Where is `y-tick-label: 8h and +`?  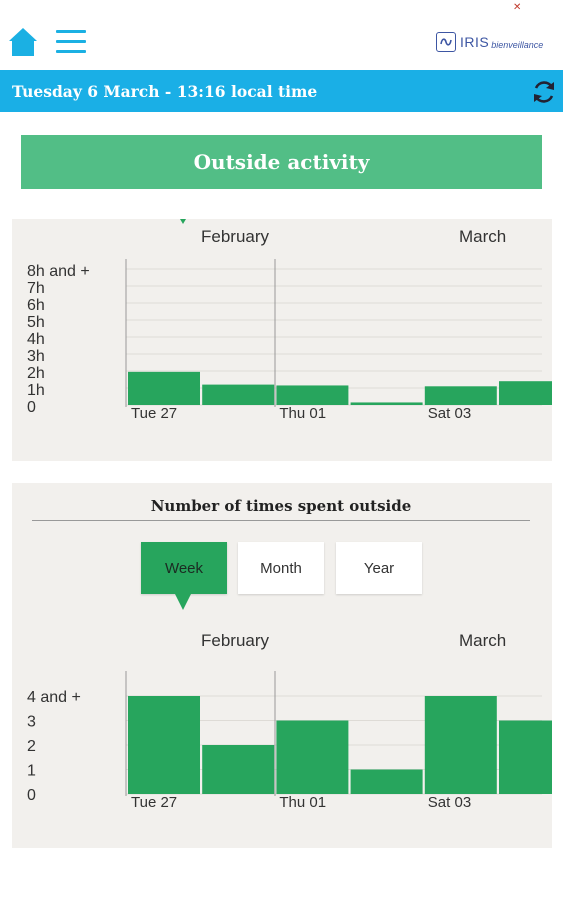 y-tick-label: 8h and + is located at coordinates (58, 271).